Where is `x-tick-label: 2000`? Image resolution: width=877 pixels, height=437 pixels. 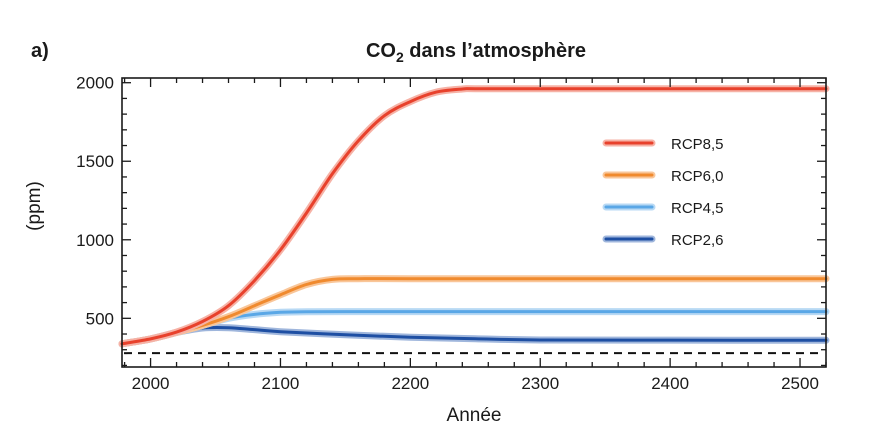
x-tick-label: 2000 is located at coordinates (151, 383).